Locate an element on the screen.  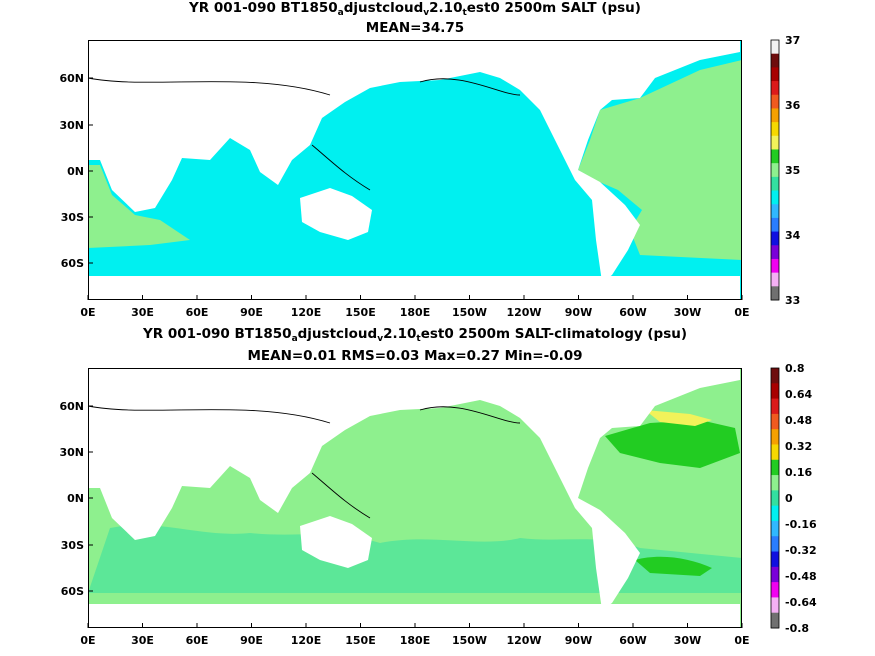
colorbar-label: 0.48 is located at coordinates (798, 420).